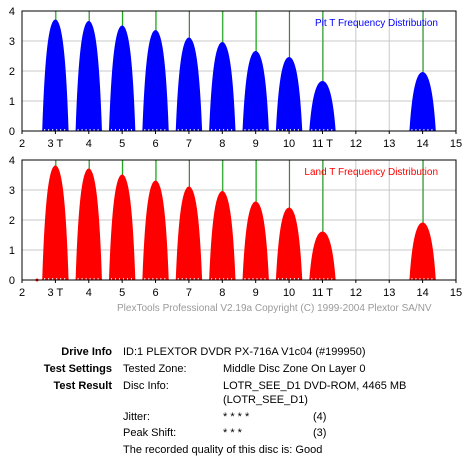 This screenshot has height=461, width=476. Describe the element at coordinates (422, 293) in the screenshot. I see `land-x-tick-label: 14` at that location.